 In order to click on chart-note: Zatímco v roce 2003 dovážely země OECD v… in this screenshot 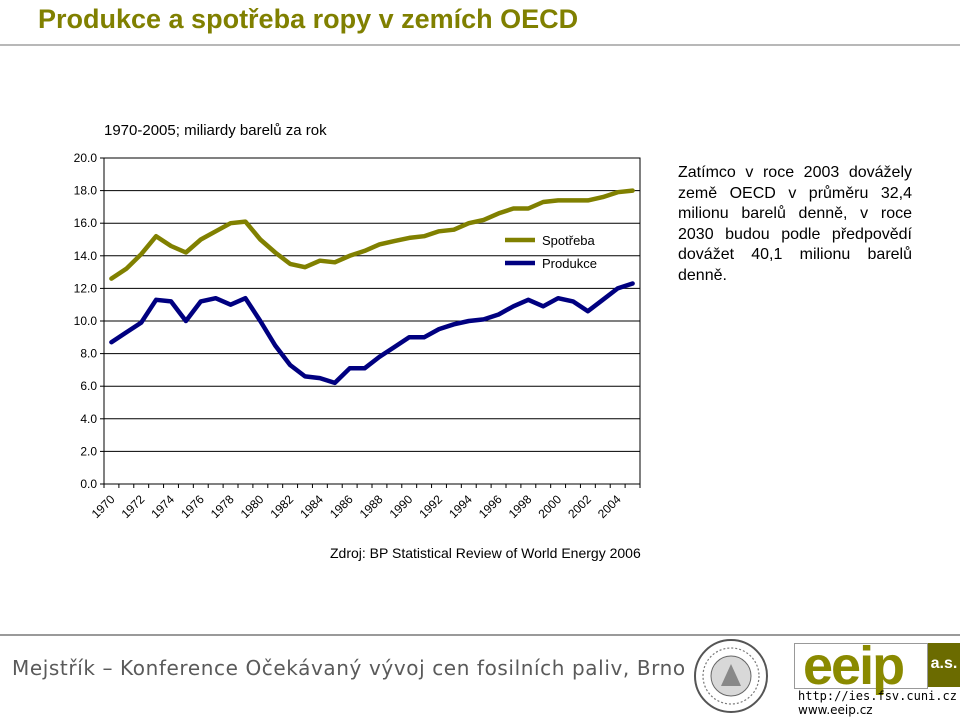, I will do `click(795, 224)`.